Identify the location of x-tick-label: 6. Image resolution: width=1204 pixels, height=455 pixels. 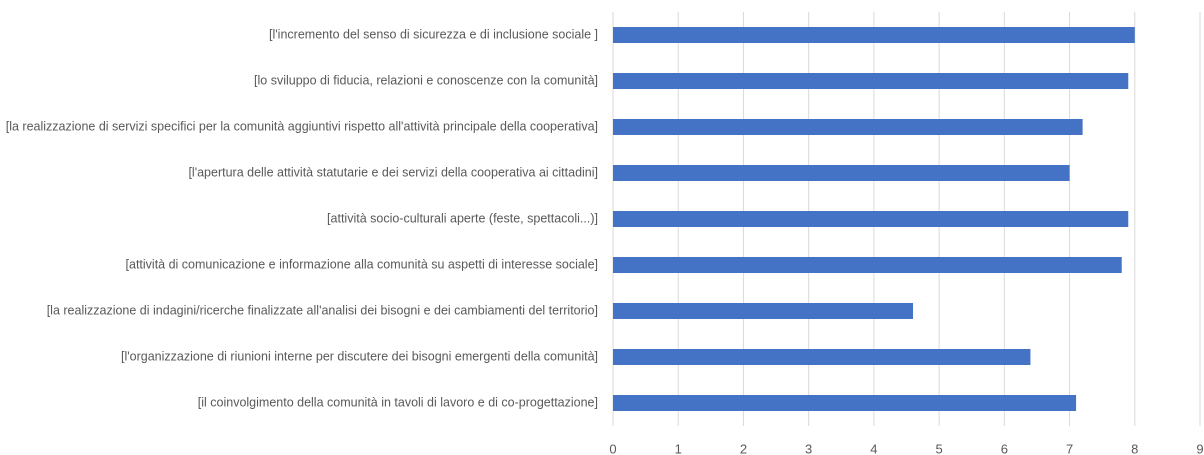
(1004, 448).